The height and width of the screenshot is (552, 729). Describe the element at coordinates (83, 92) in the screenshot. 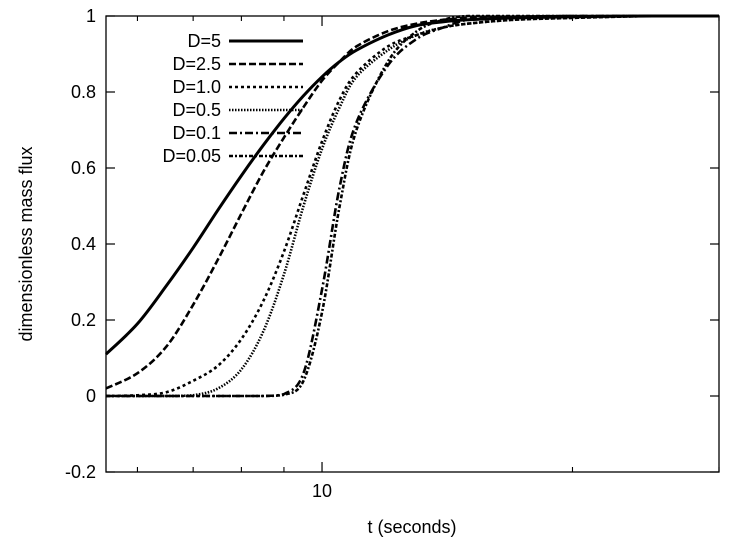

I see `y-tick-label: 0.8` at that location.